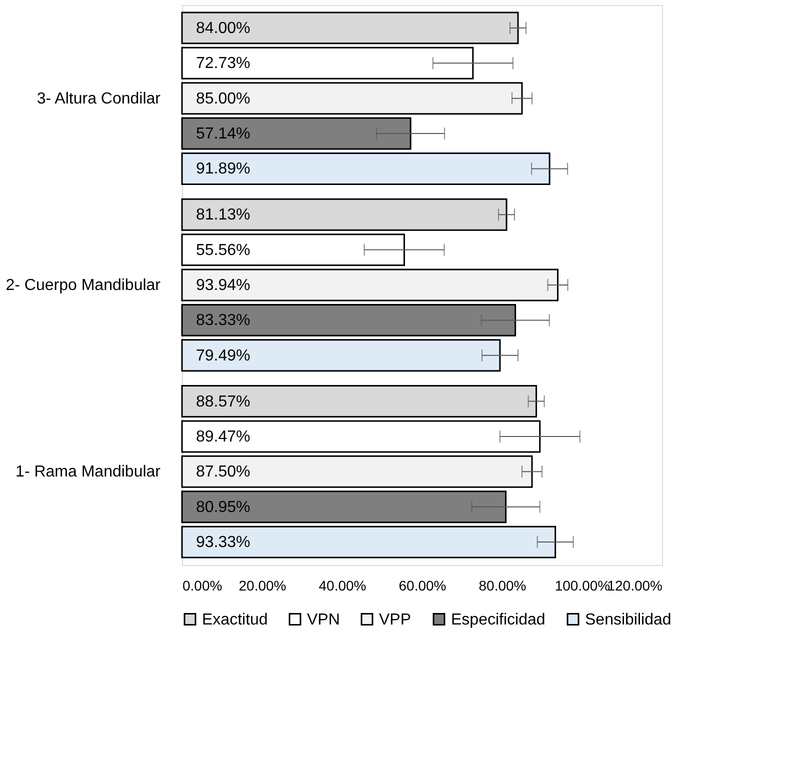 The width and height of the screenshot is (804, 776). Describe the element at coordinates (223, 169) in the screenshot. I see `data-label: 91.89%` at that location.